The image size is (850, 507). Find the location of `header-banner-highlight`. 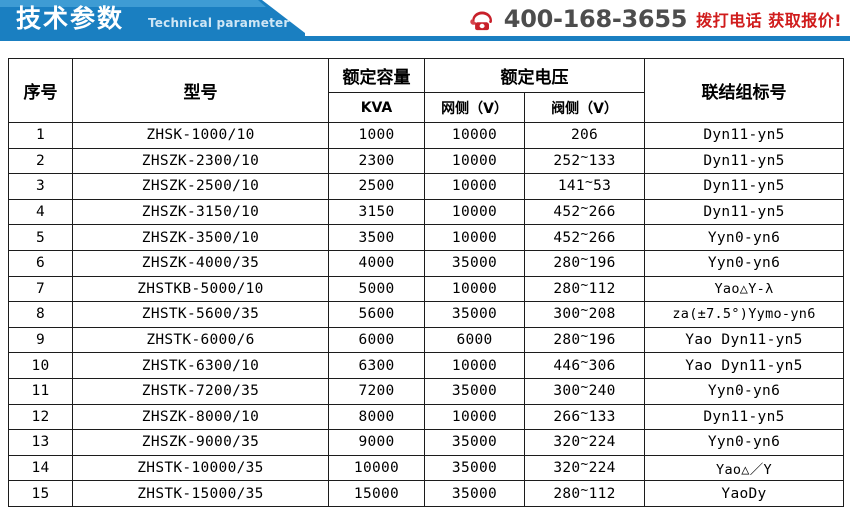

header-banner-highlight is located at coordinates (133, 3).